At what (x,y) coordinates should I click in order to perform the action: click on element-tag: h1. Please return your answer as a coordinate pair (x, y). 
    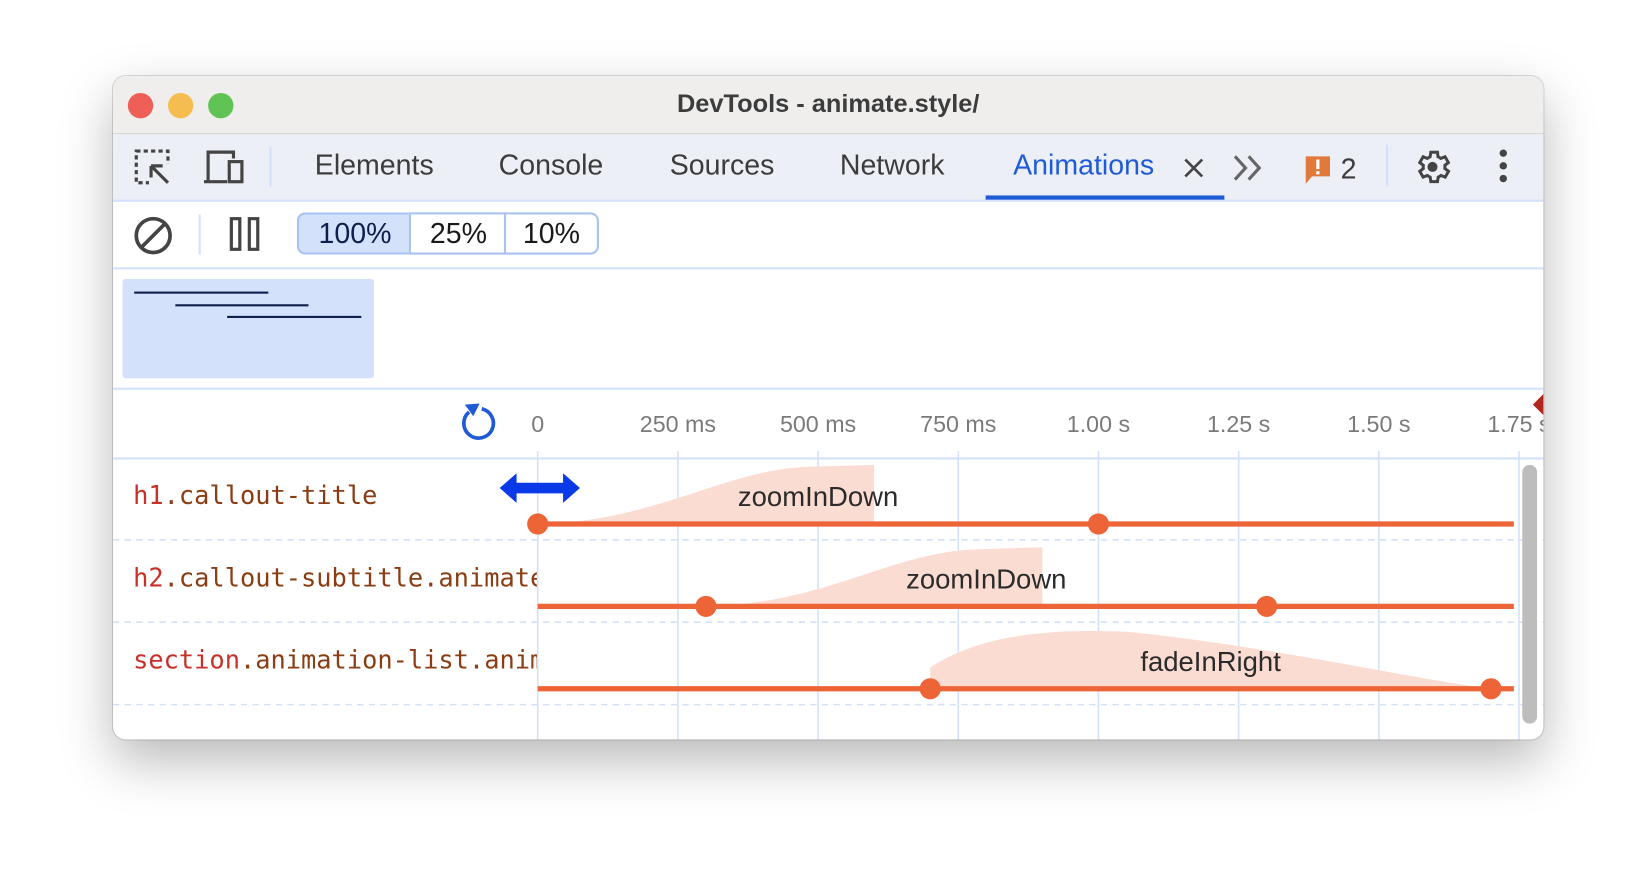
    Looking at the image, I should click on (148, 495).